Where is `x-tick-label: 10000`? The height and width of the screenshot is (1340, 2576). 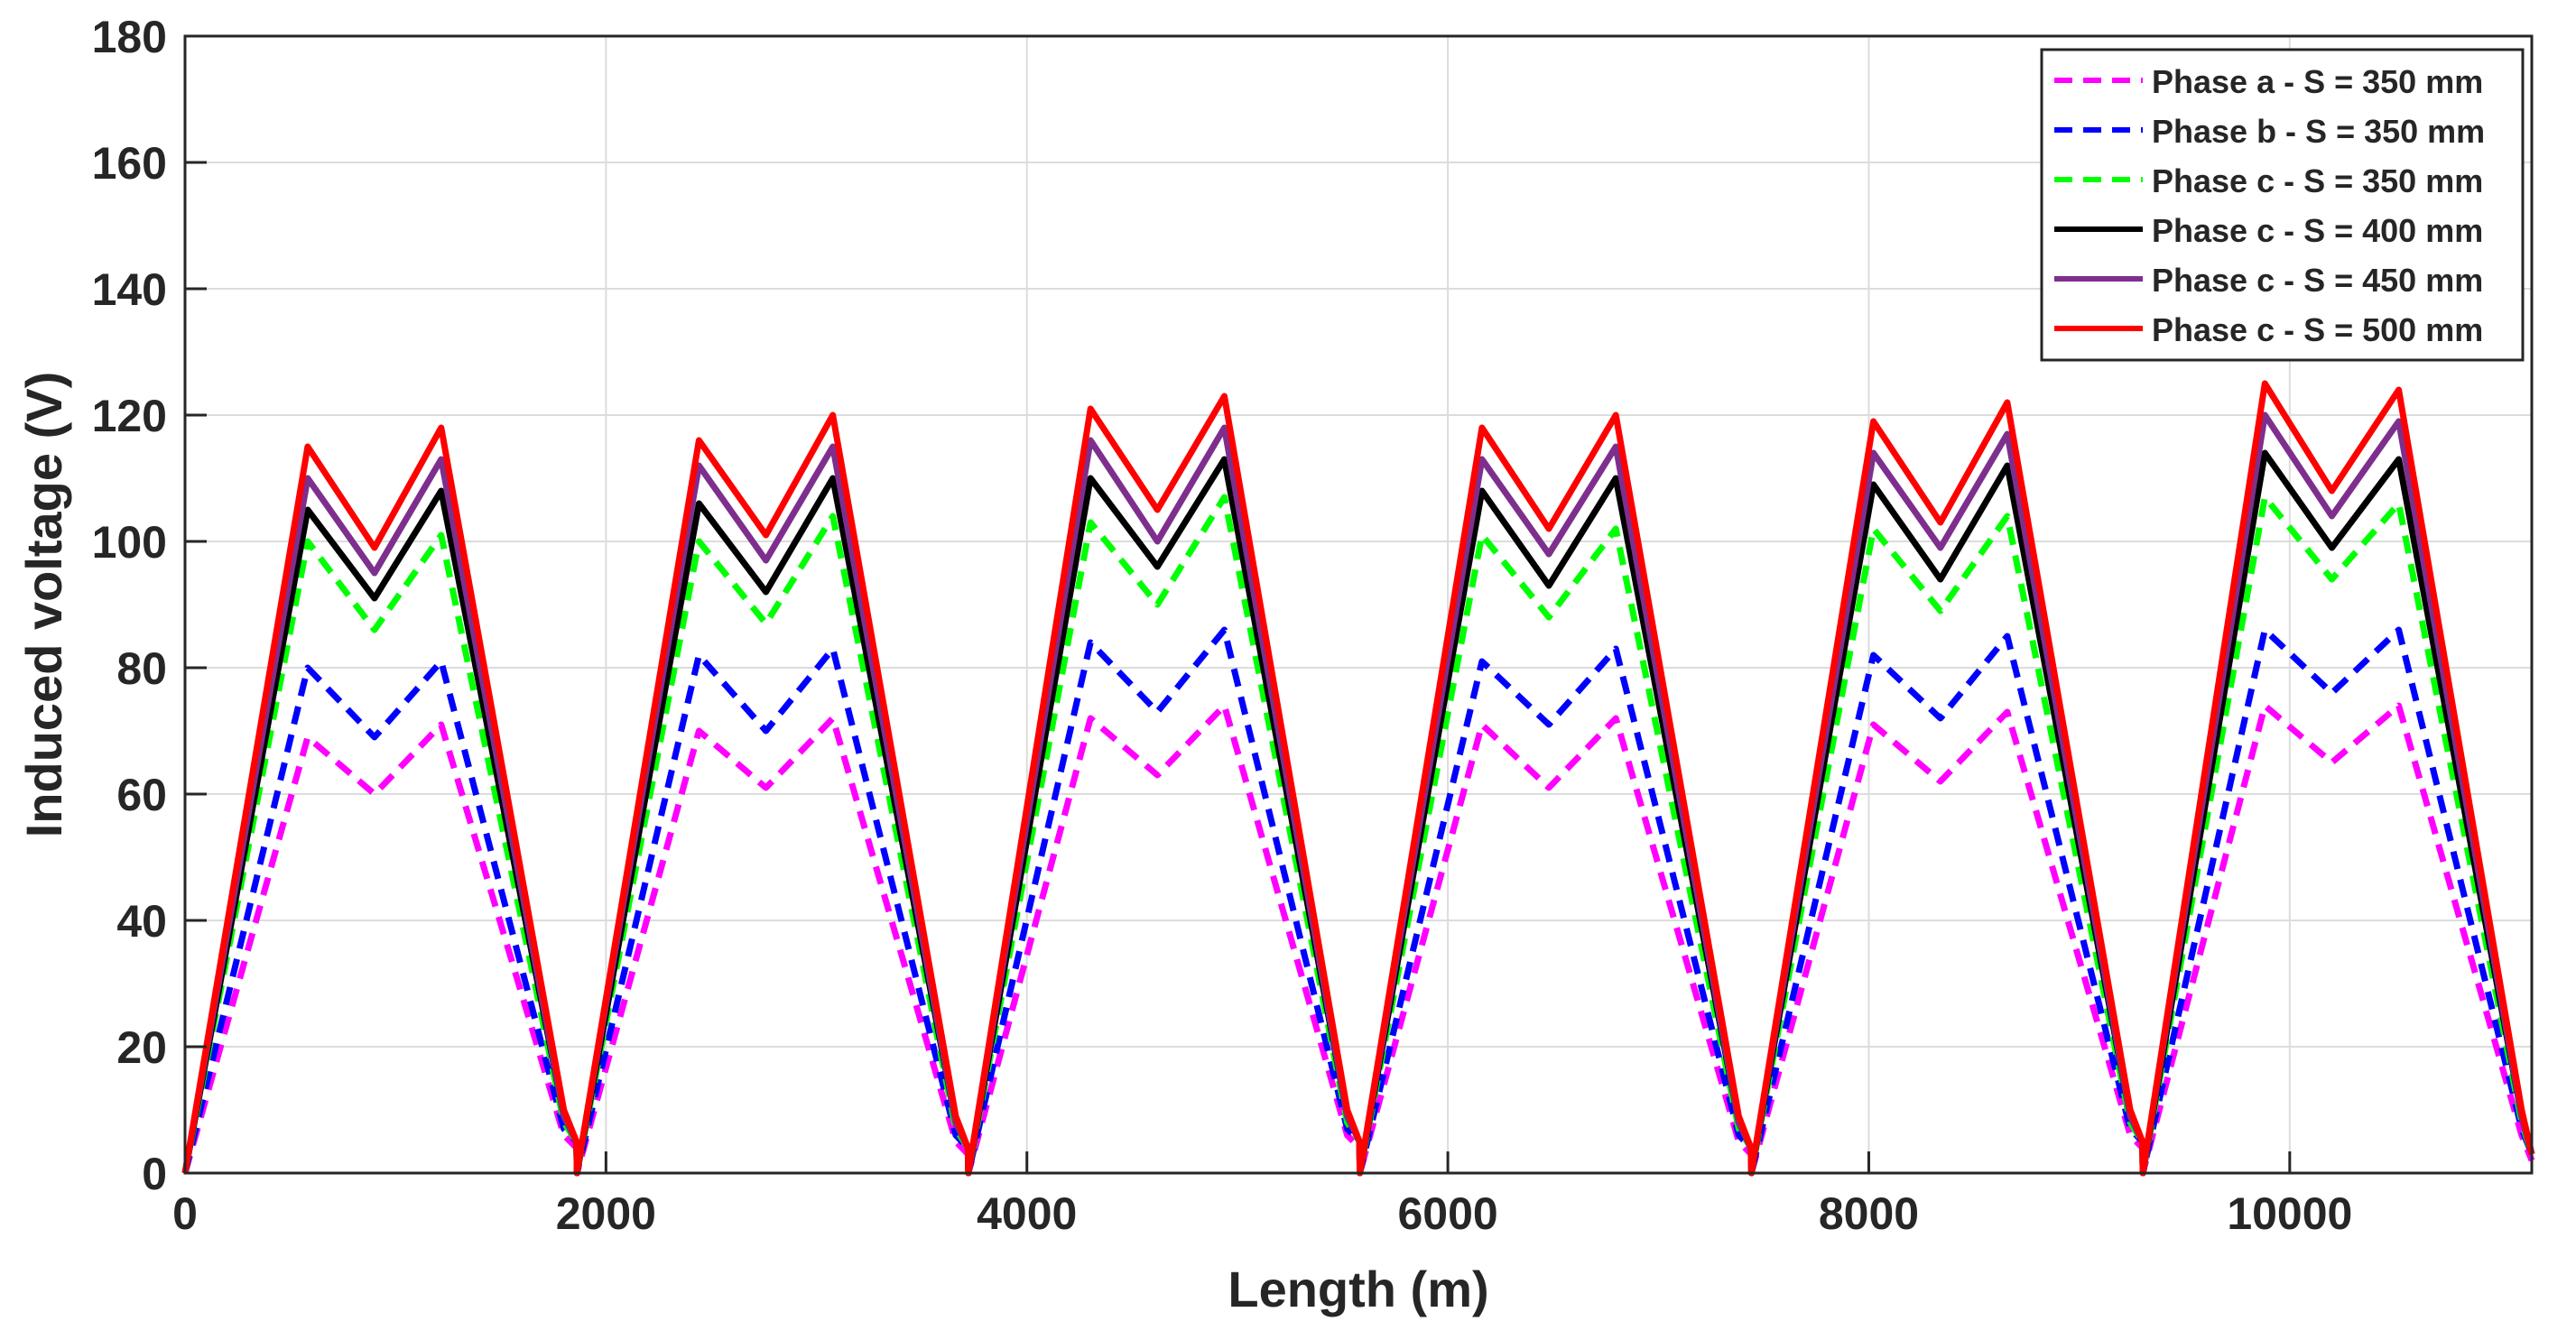 x-tick-label: 10000 is located at coordinates (2289, 1213).